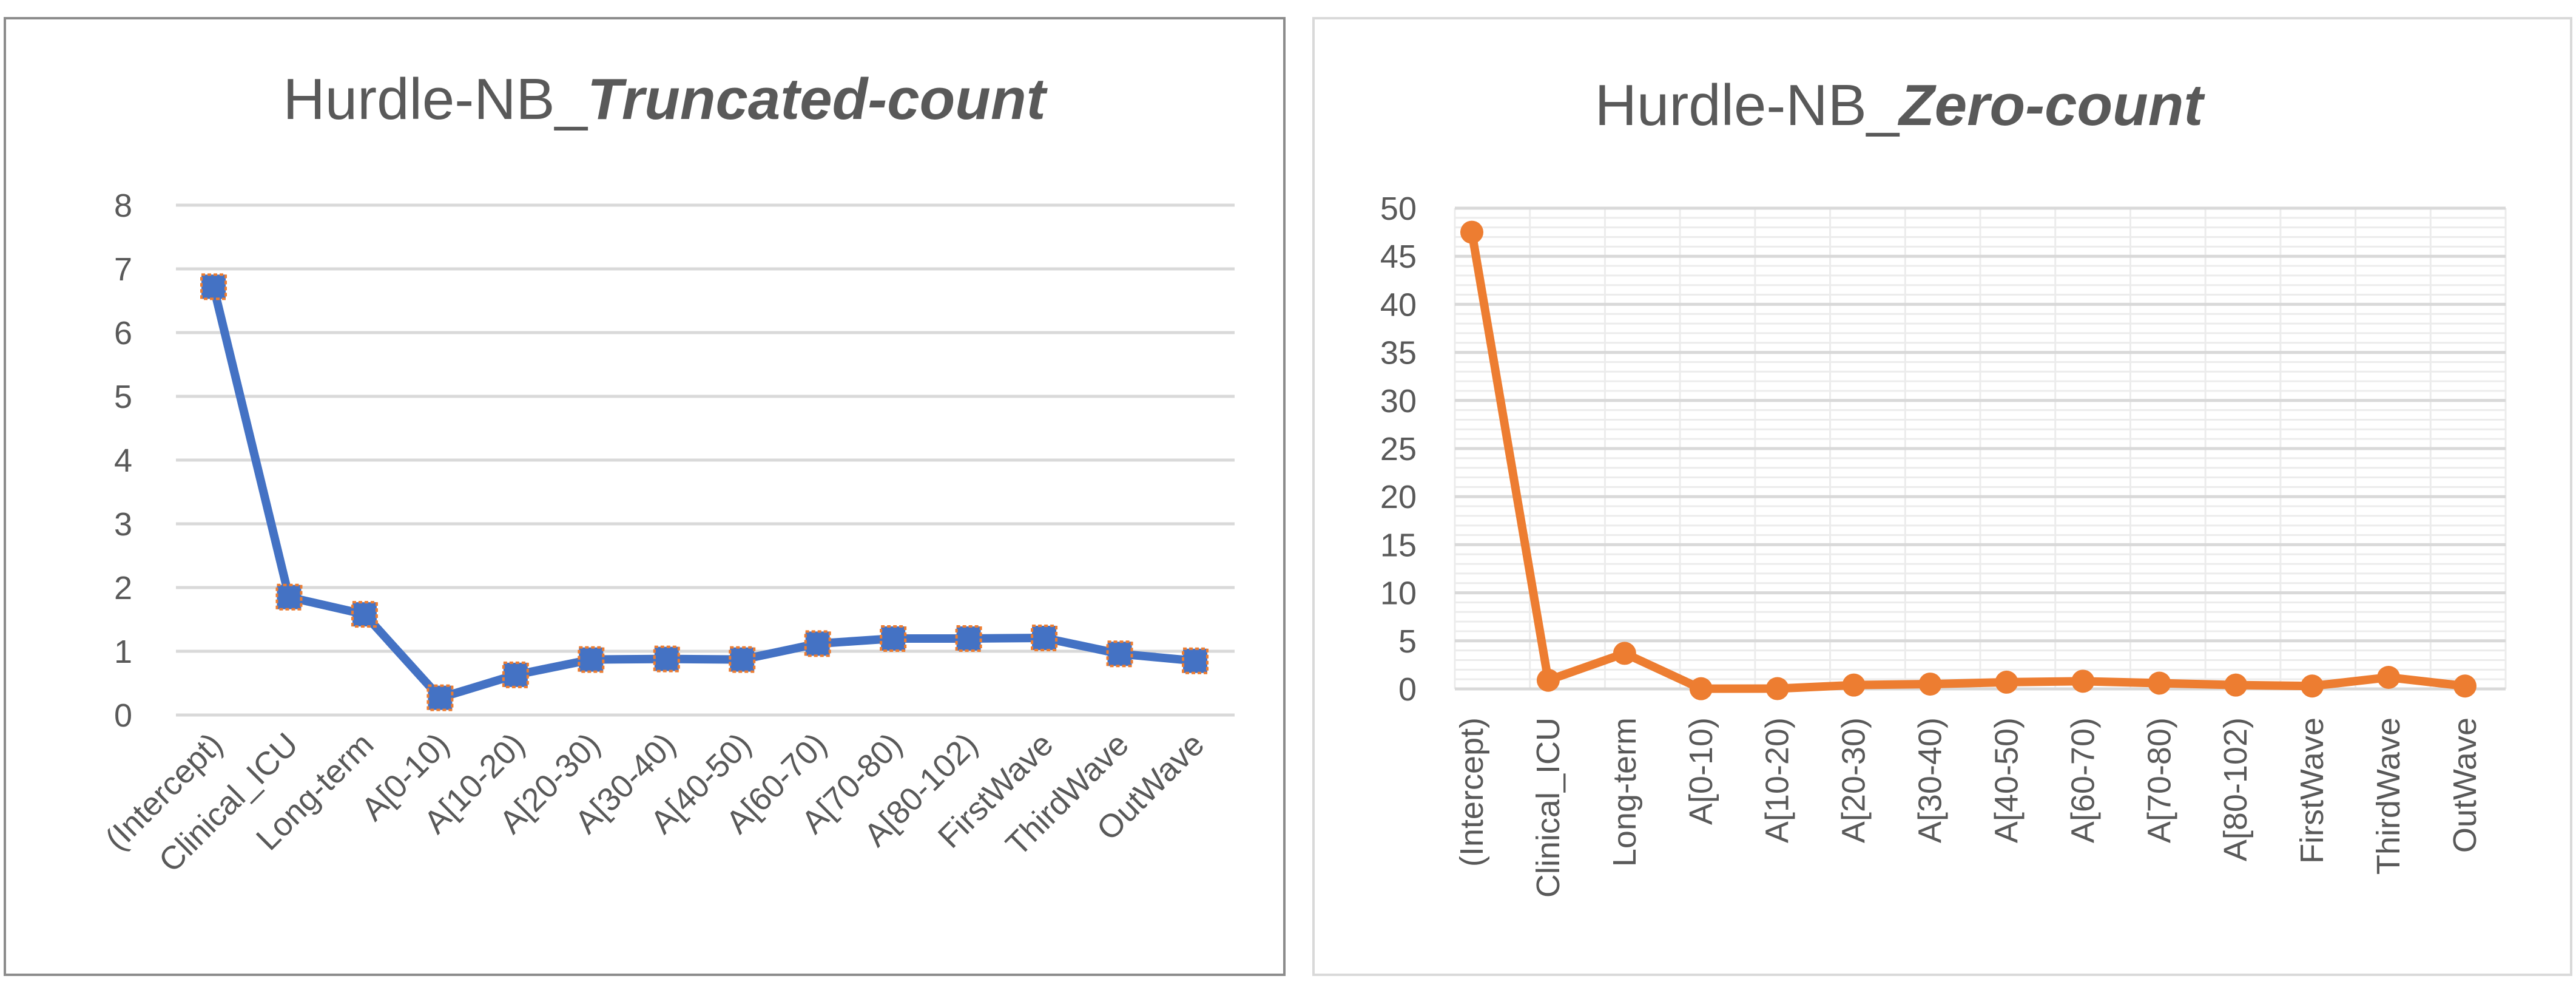 The width and height of the screenshot is (2576, 993). I want to click on y-tick-label: 8, so click(123, 206).